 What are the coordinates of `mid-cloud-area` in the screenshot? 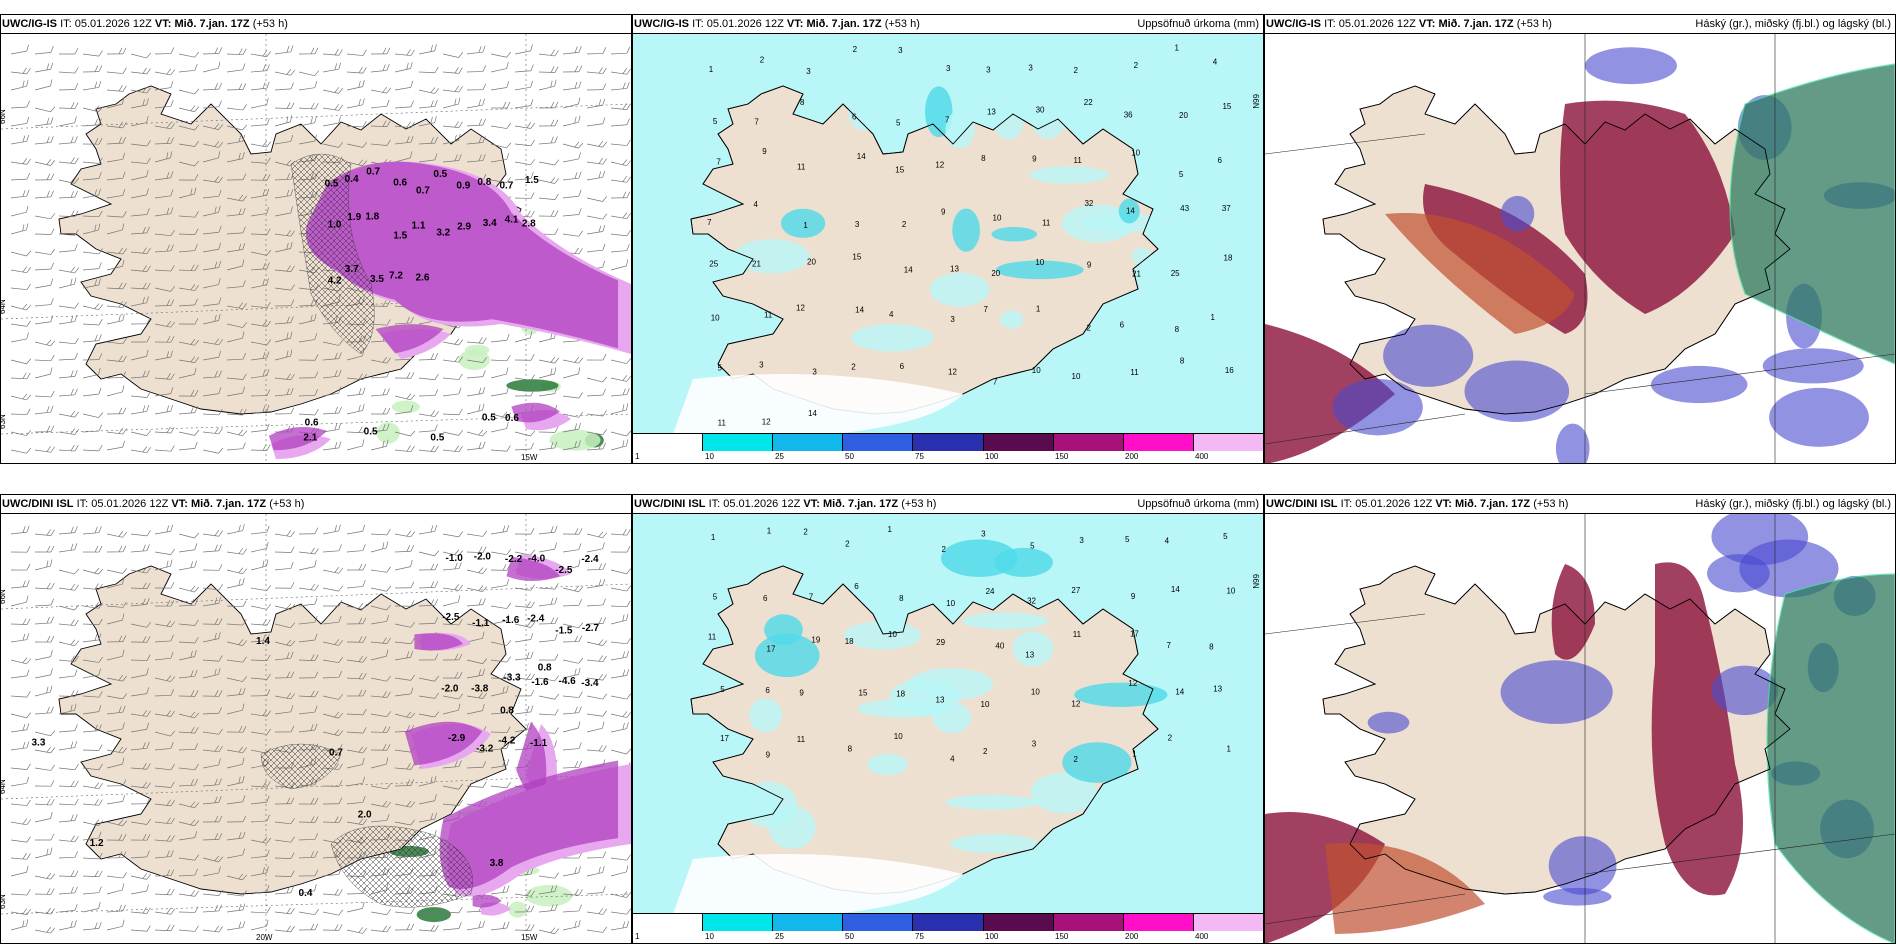 It's located at (1388, 722).